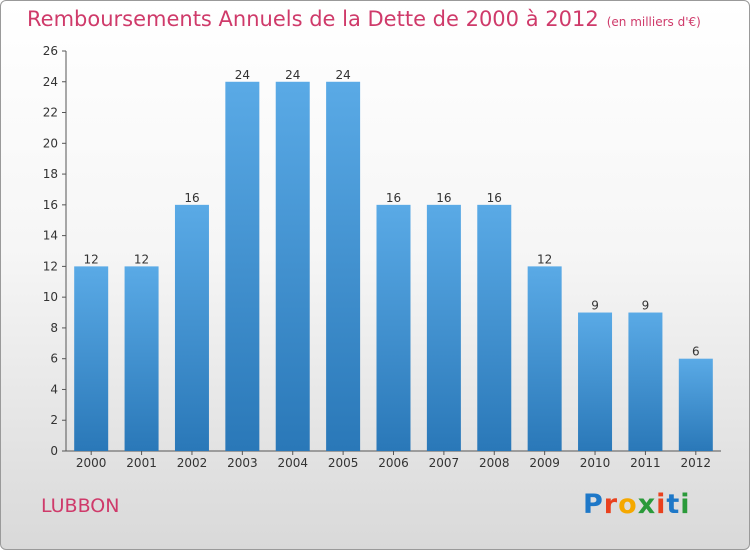 The image size is (750, 550). Describe the element at coordinates (54, 359) in the screenshot. I see `y-tick-label: 6` at that location.